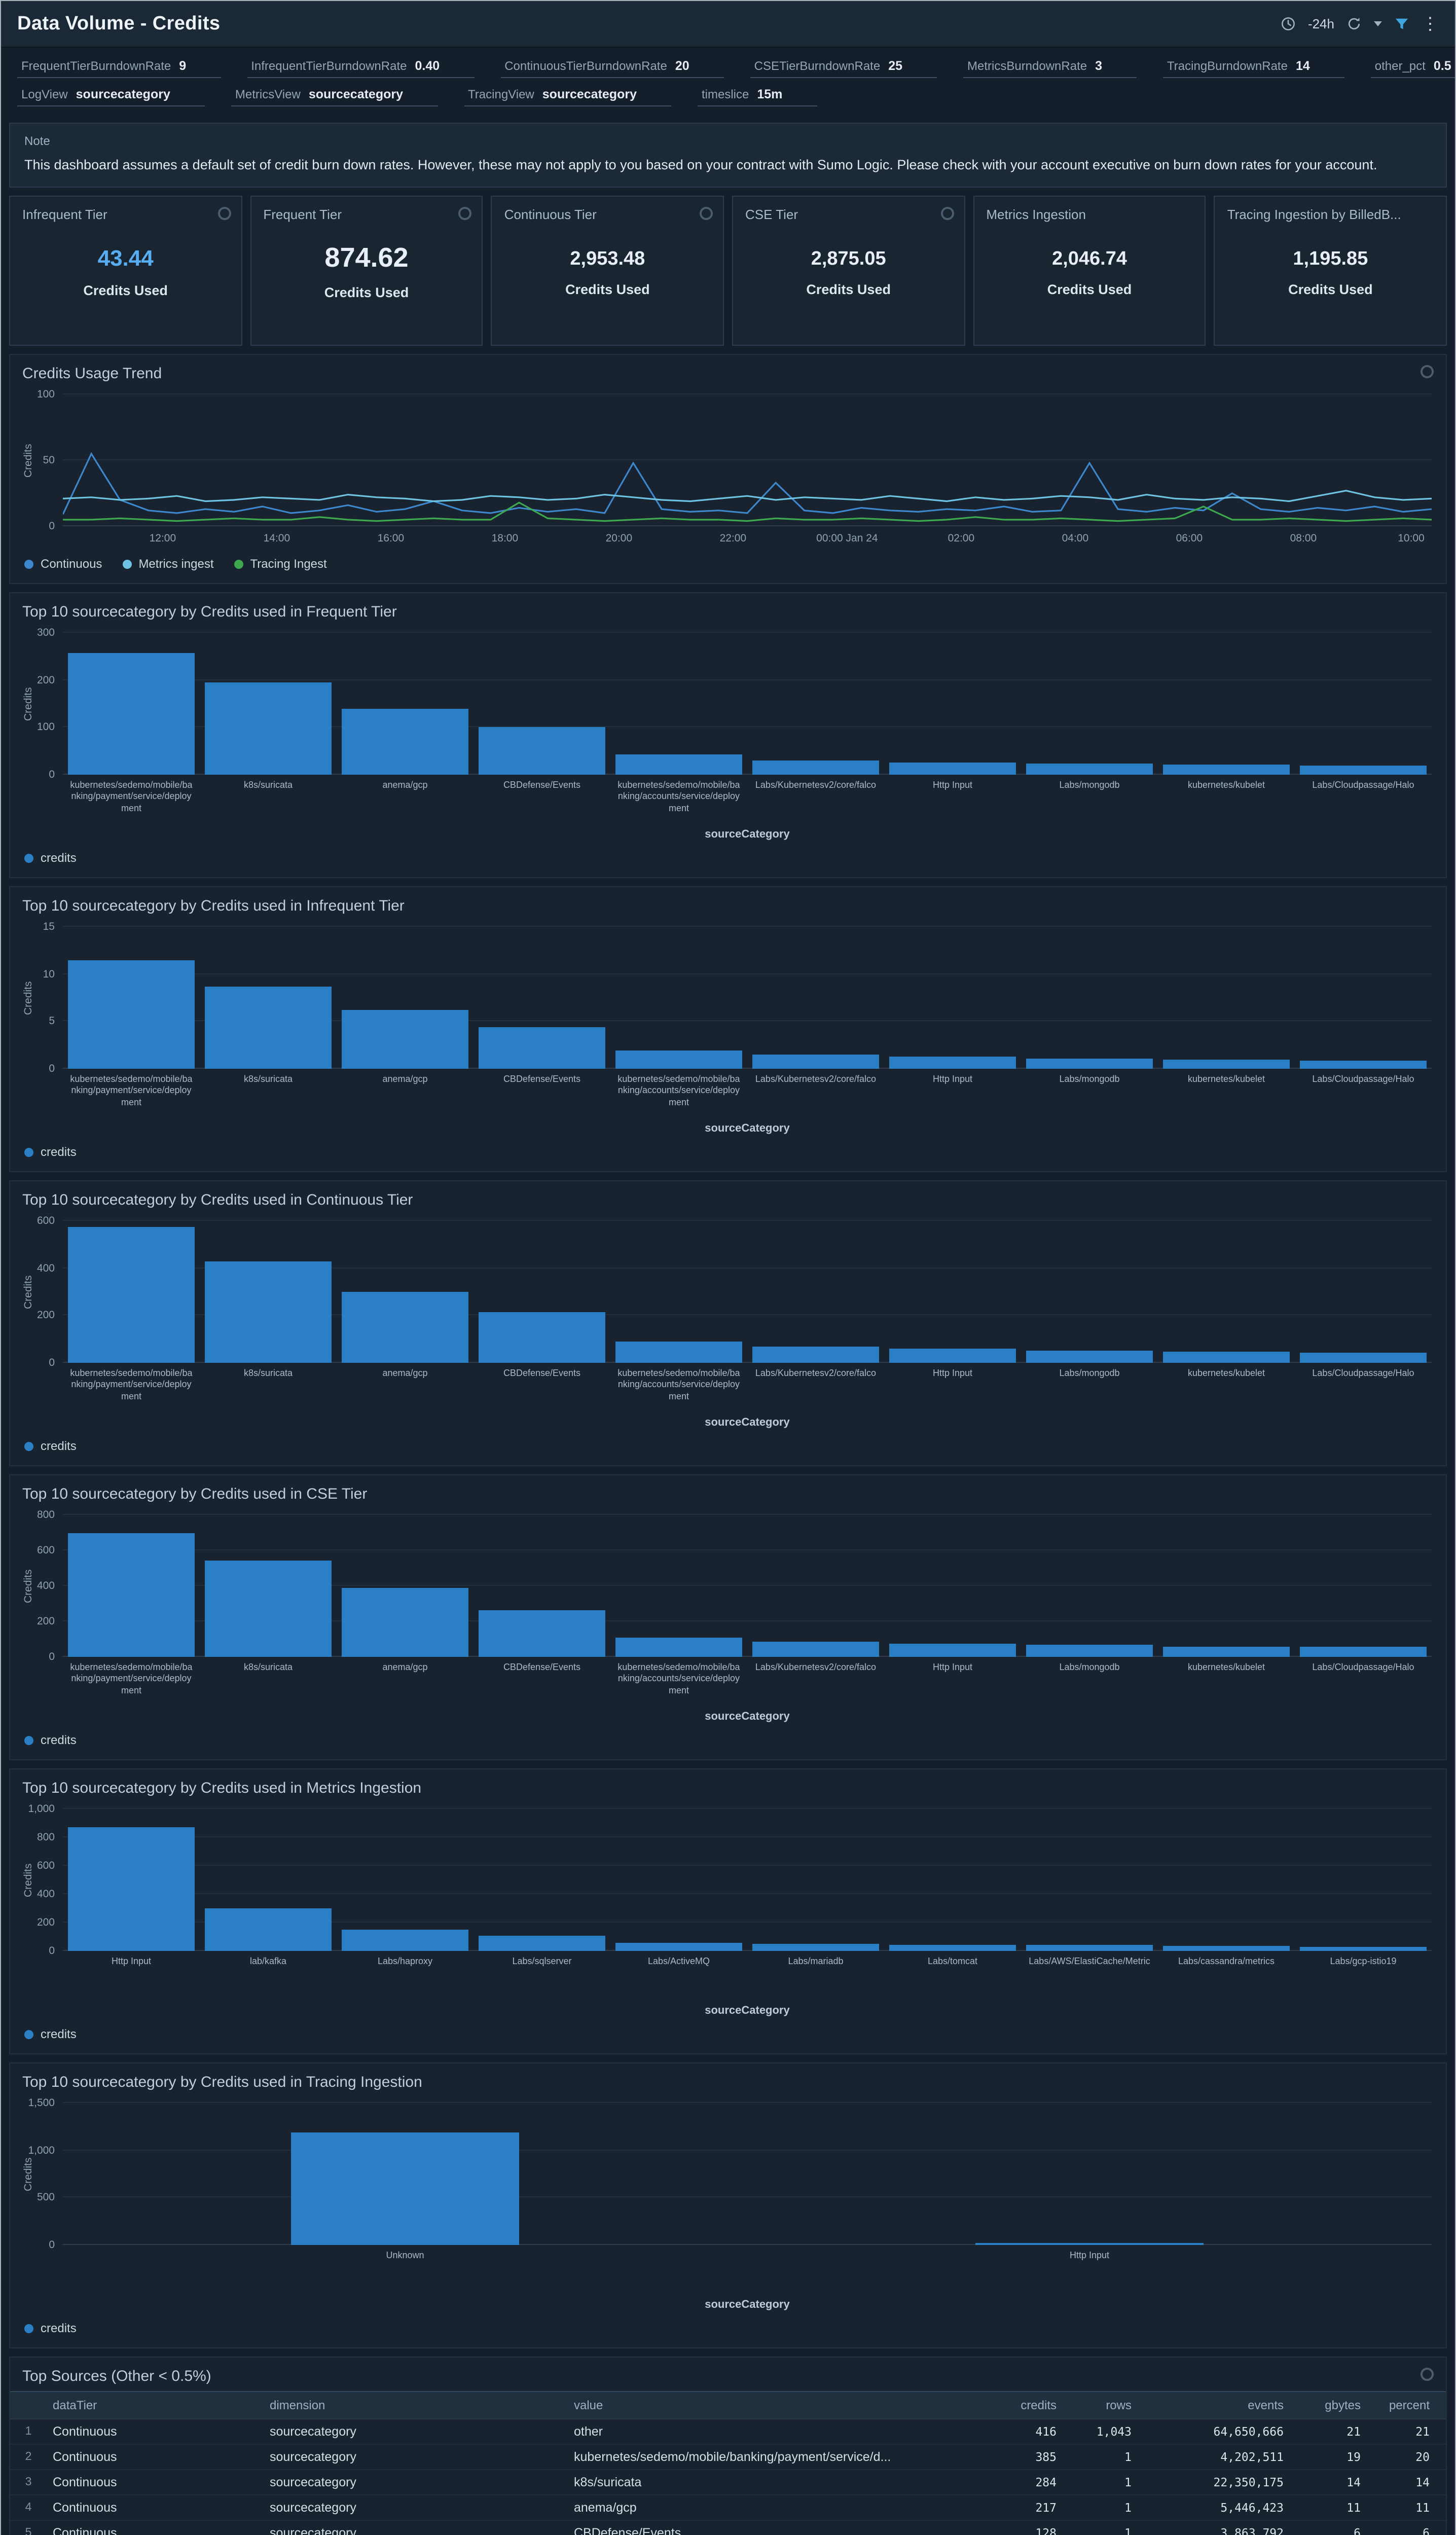  Describe the element at coordinates (757, 95) in the screenshot. I see `variable-timeslice: timeslice 15m` at that location.